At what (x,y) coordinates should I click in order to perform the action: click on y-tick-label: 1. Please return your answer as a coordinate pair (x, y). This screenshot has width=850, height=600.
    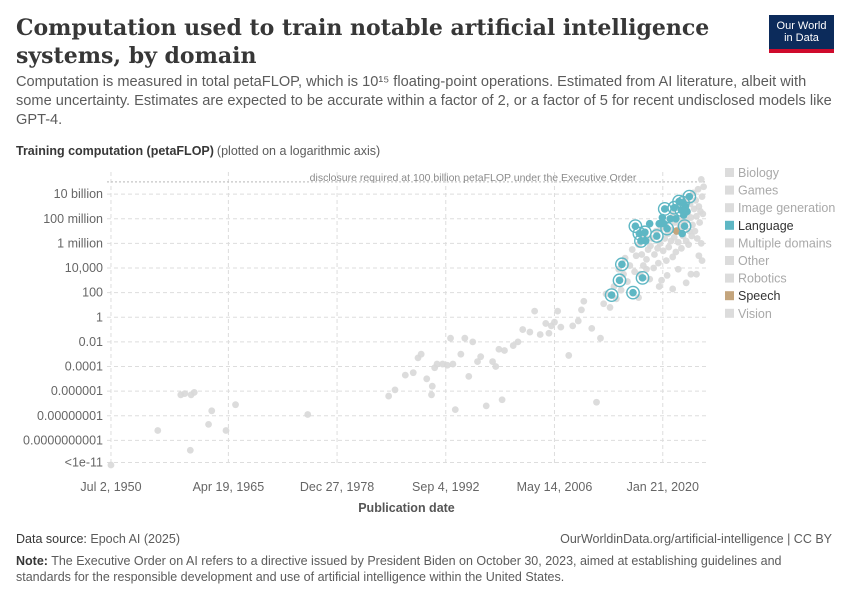
    Looking at the image, I should click on (99, 317).